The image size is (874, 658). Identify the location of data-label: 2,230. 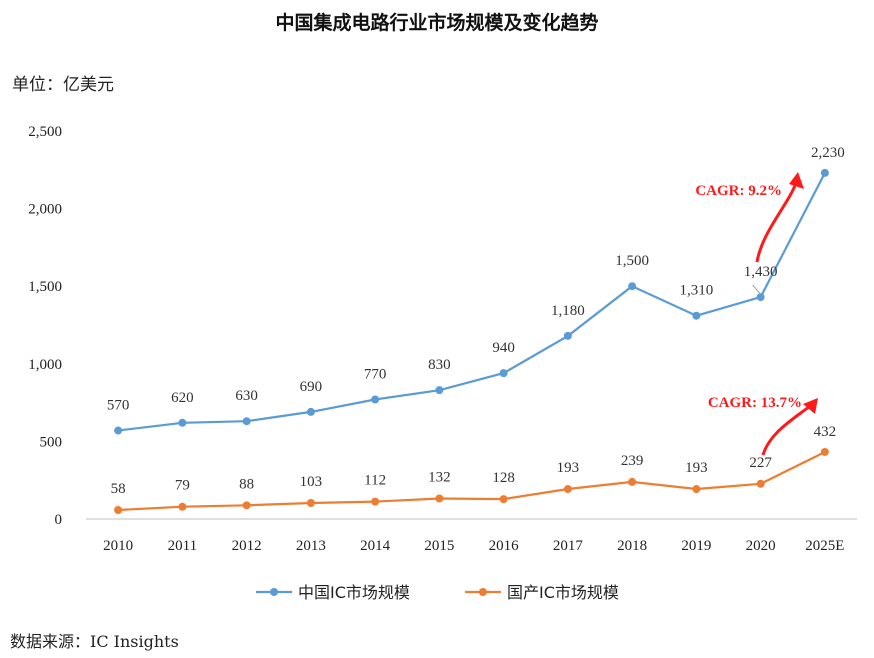
(828, 153).